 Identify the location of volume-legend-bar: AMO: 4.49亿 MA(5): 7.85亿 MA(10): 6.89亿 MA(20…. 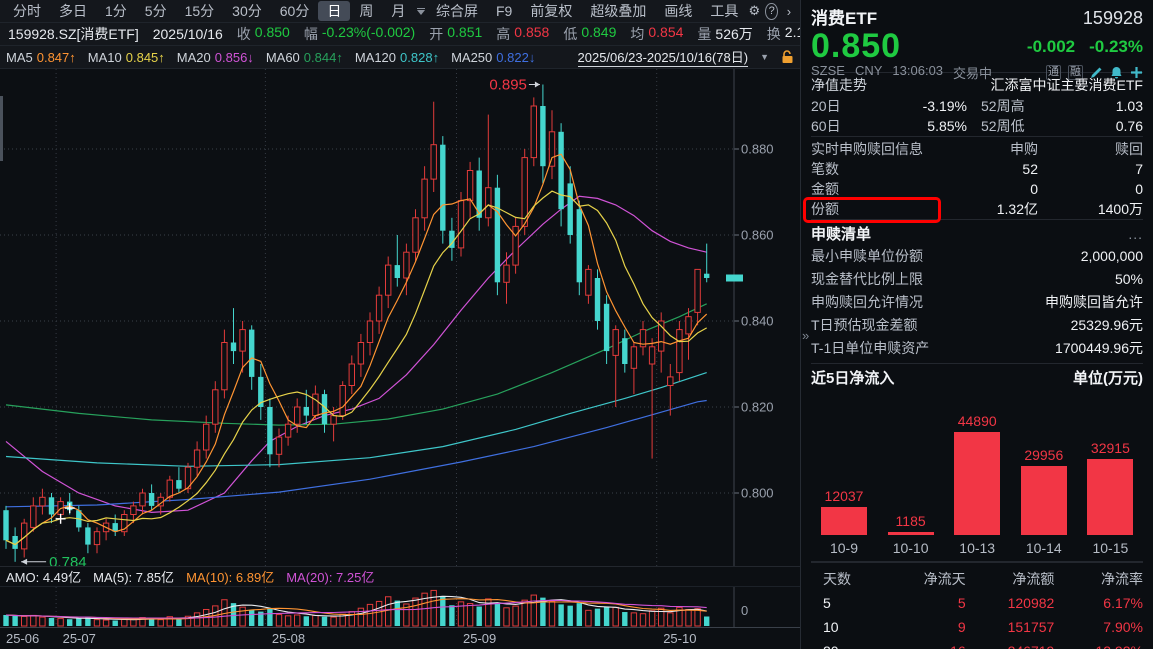
(400, 577).